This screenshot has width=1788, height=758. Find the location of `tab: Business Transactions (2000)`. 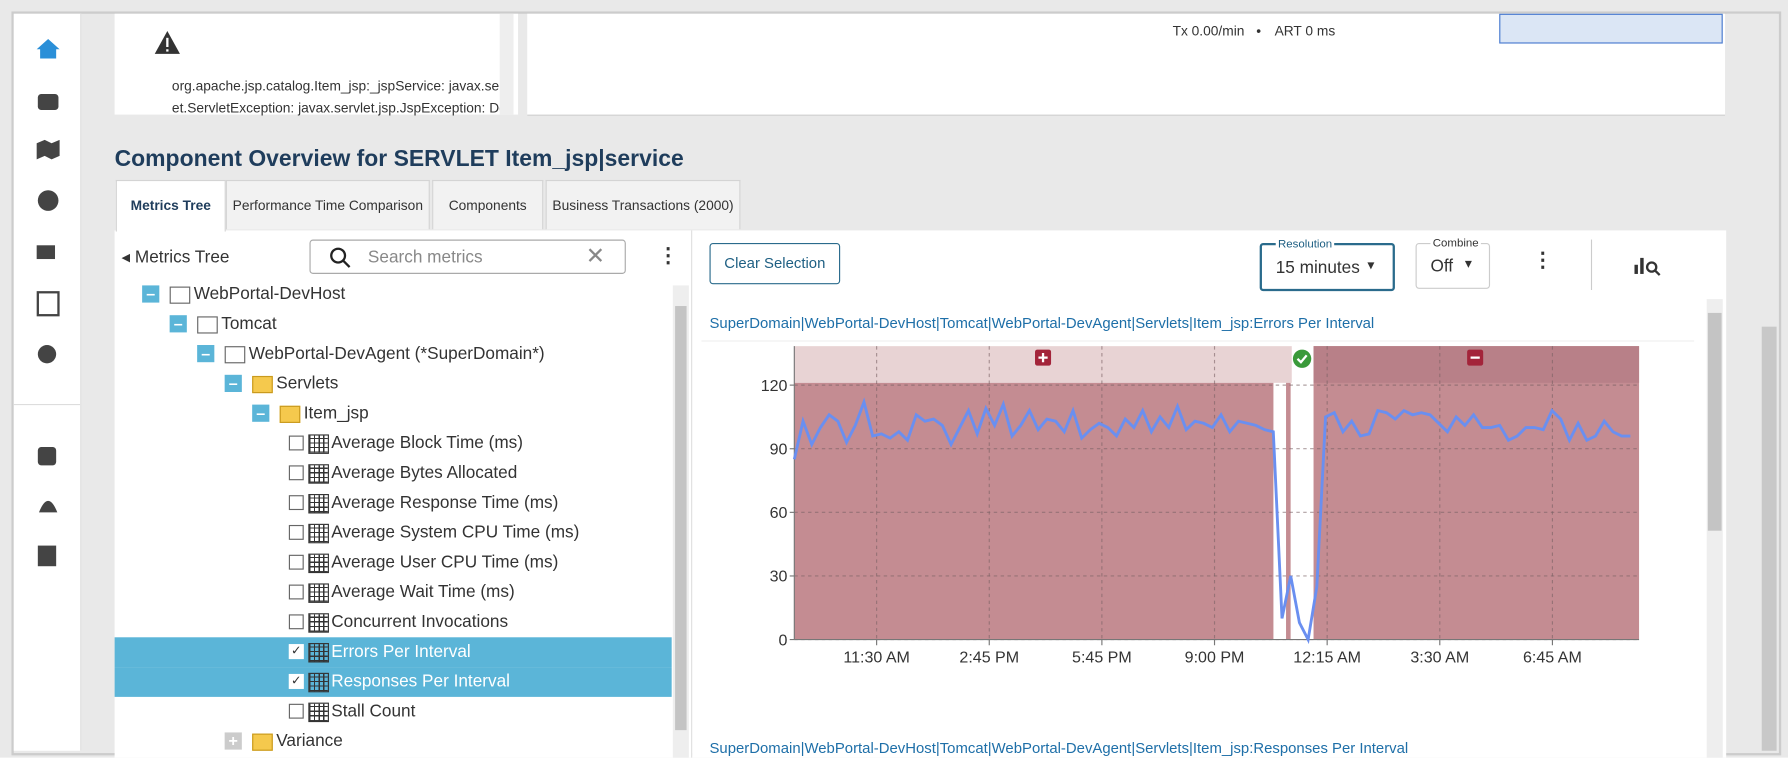

tab: Business Transactions (2000) is located at coordinates (643, 204).